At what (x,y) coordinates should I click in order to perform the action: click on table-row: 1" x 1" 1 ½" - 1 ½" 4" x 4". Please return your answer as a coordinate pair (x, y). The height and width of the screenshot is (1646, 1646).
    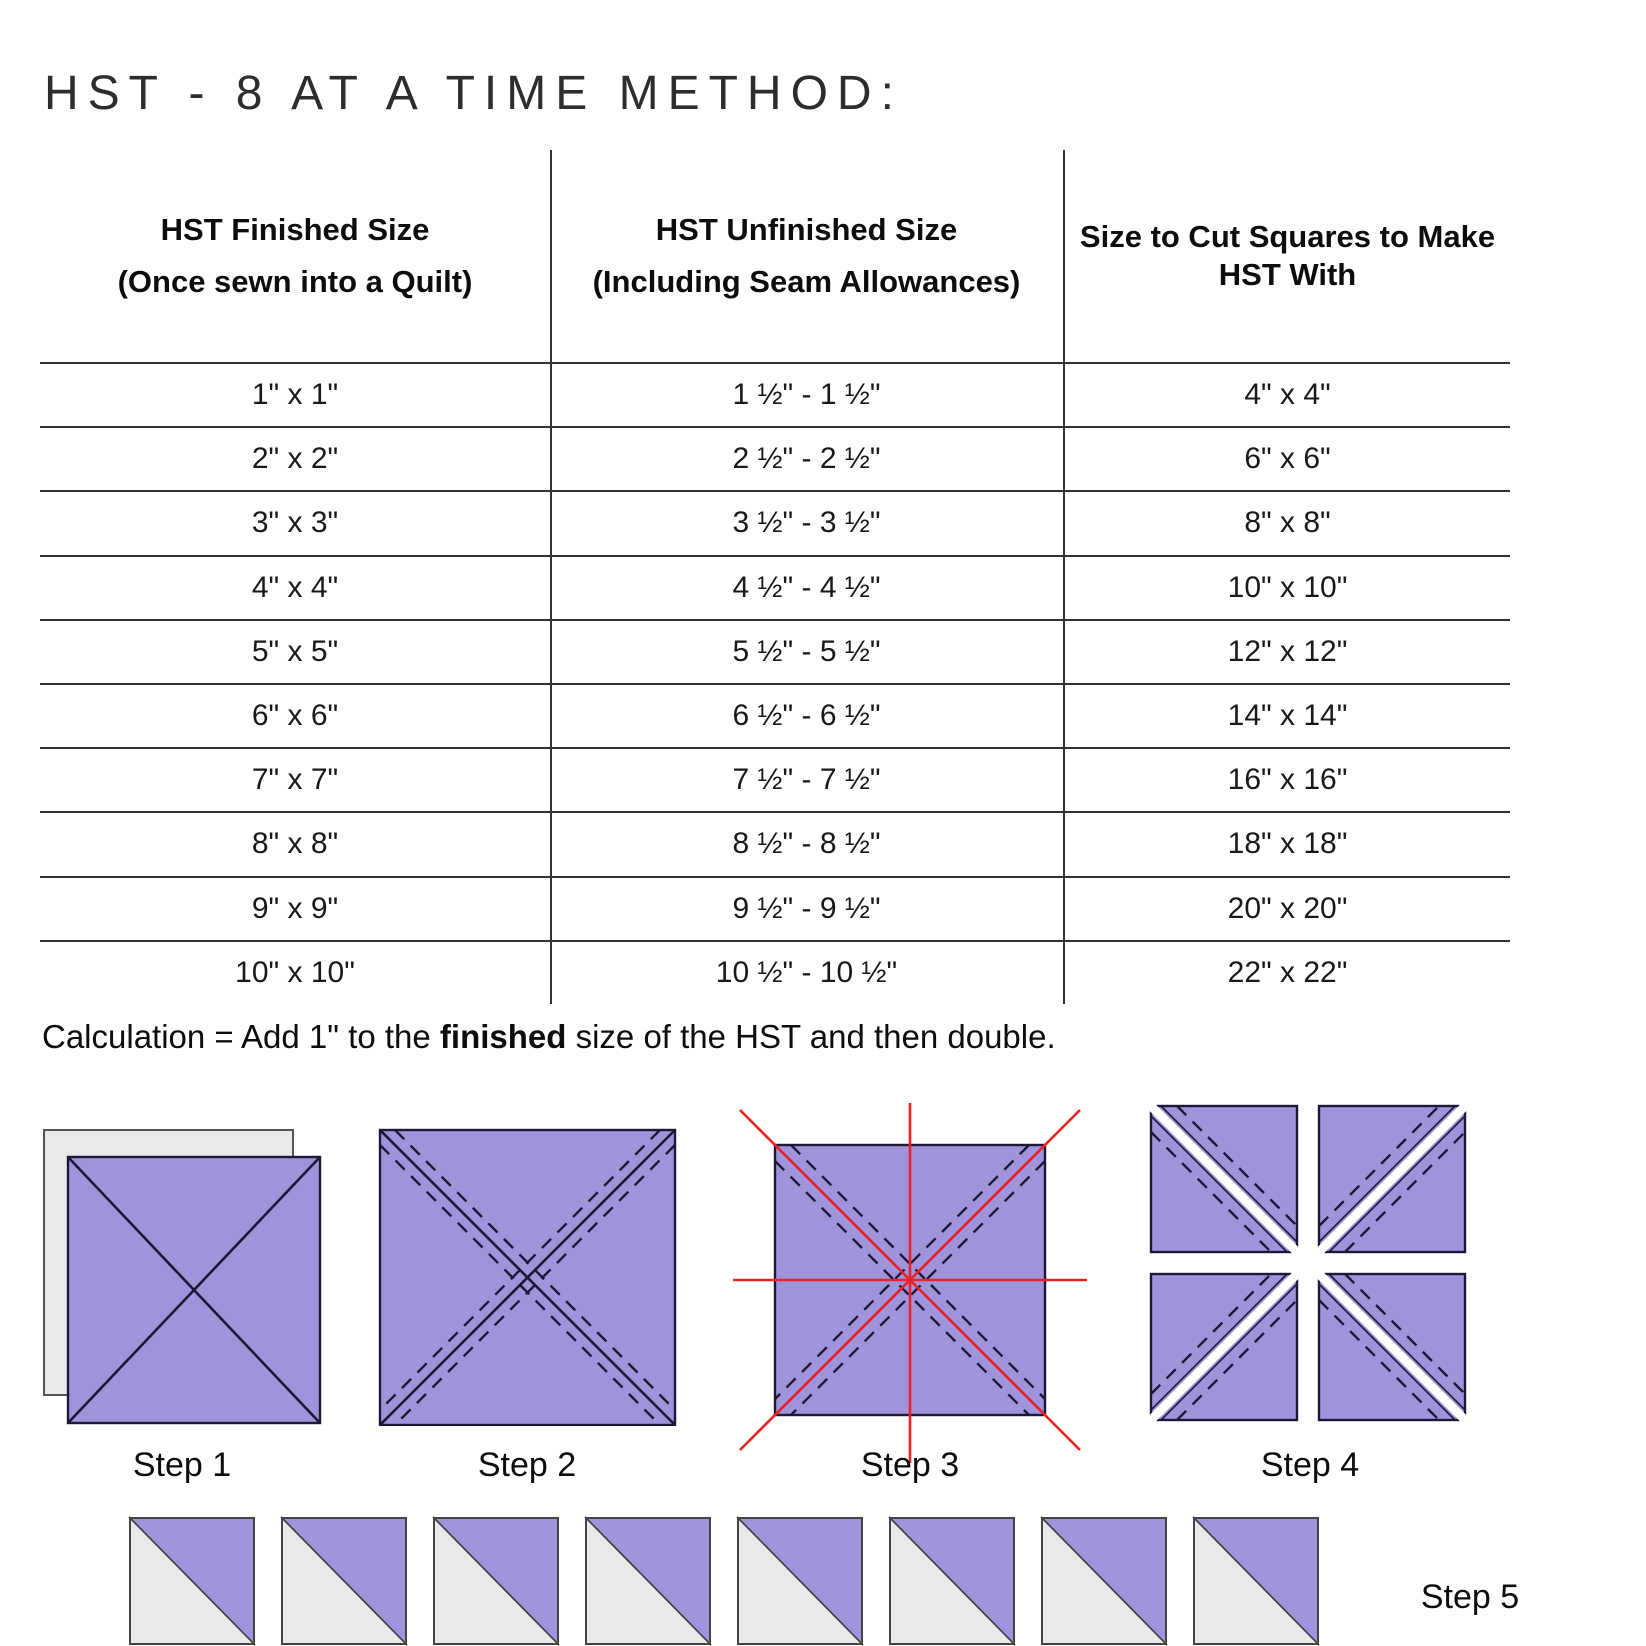
    Looking at the image, I should click on (775, 394).